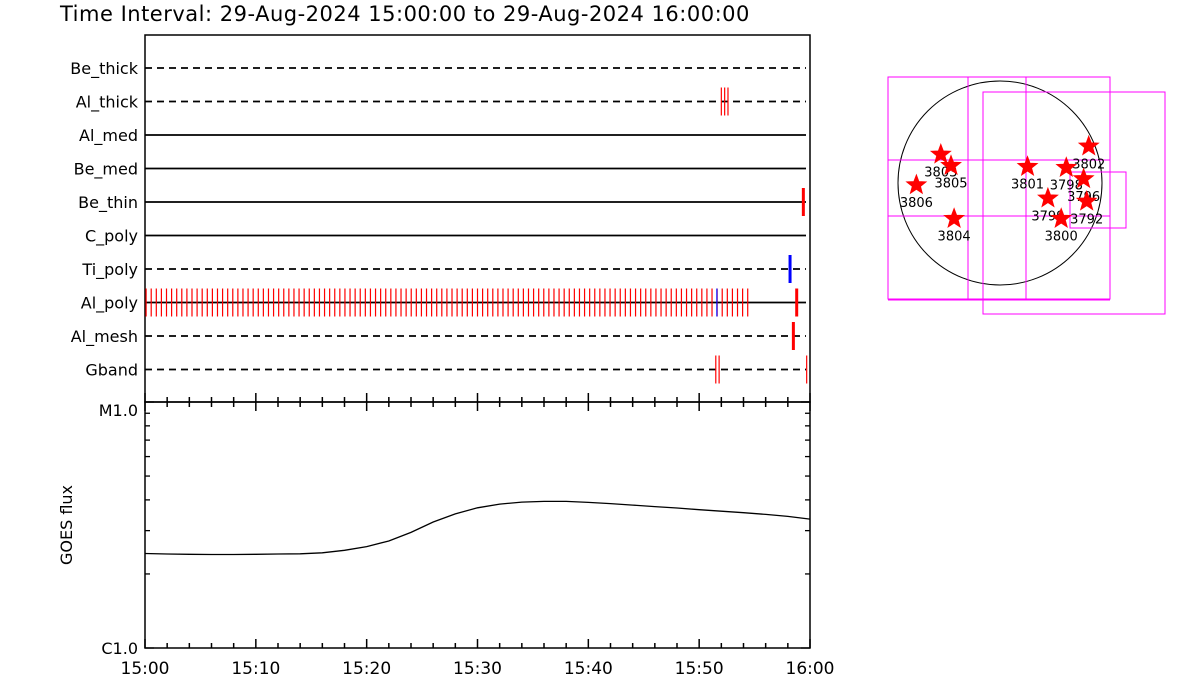  I want to click on solar-disk, so click(1000, 183).